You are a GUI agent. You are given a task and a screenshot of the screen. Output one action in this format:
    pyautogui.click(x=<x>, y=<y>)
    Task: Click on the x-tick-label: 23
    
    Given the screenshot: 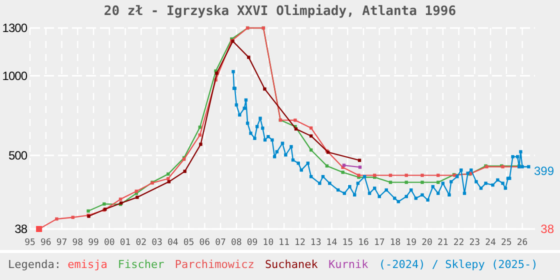 What is the action you would take?
    pyautogui.click(x=474, y=243)
    